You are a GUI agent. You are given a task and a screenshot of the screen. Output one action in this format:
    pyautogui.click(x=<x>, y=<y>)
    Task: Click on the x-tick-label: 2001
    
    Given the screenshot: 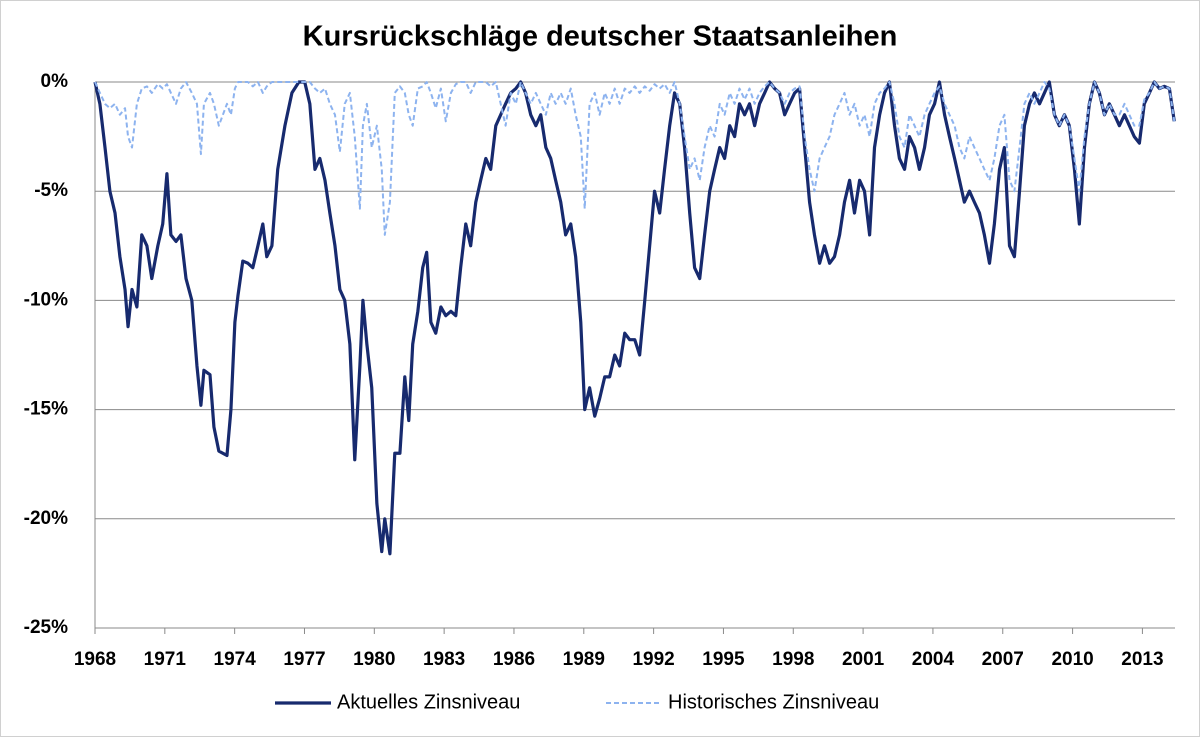 What is the action you would take?
    pyautogui.click(x=863, y=659)
    